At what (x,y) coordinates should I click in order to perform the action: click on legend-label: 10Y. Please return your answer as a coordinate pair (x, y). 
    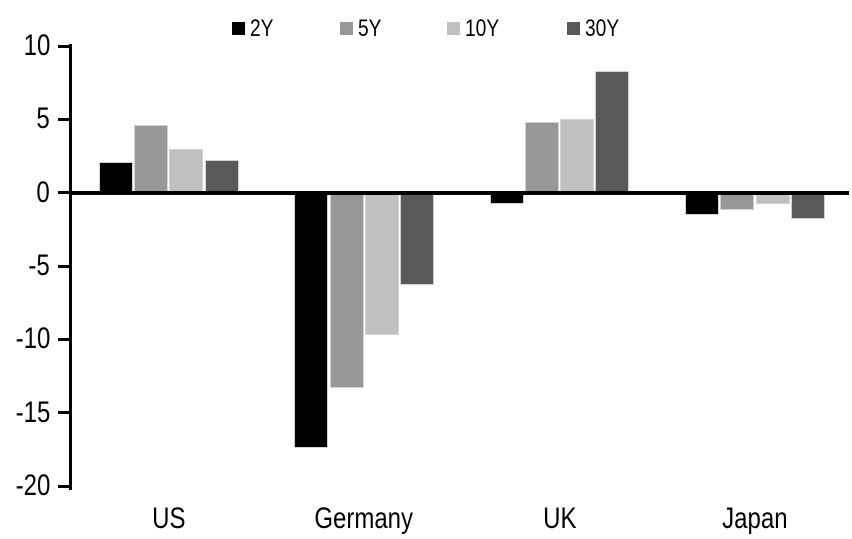
    Looking at the image, I should click on (486, 28).